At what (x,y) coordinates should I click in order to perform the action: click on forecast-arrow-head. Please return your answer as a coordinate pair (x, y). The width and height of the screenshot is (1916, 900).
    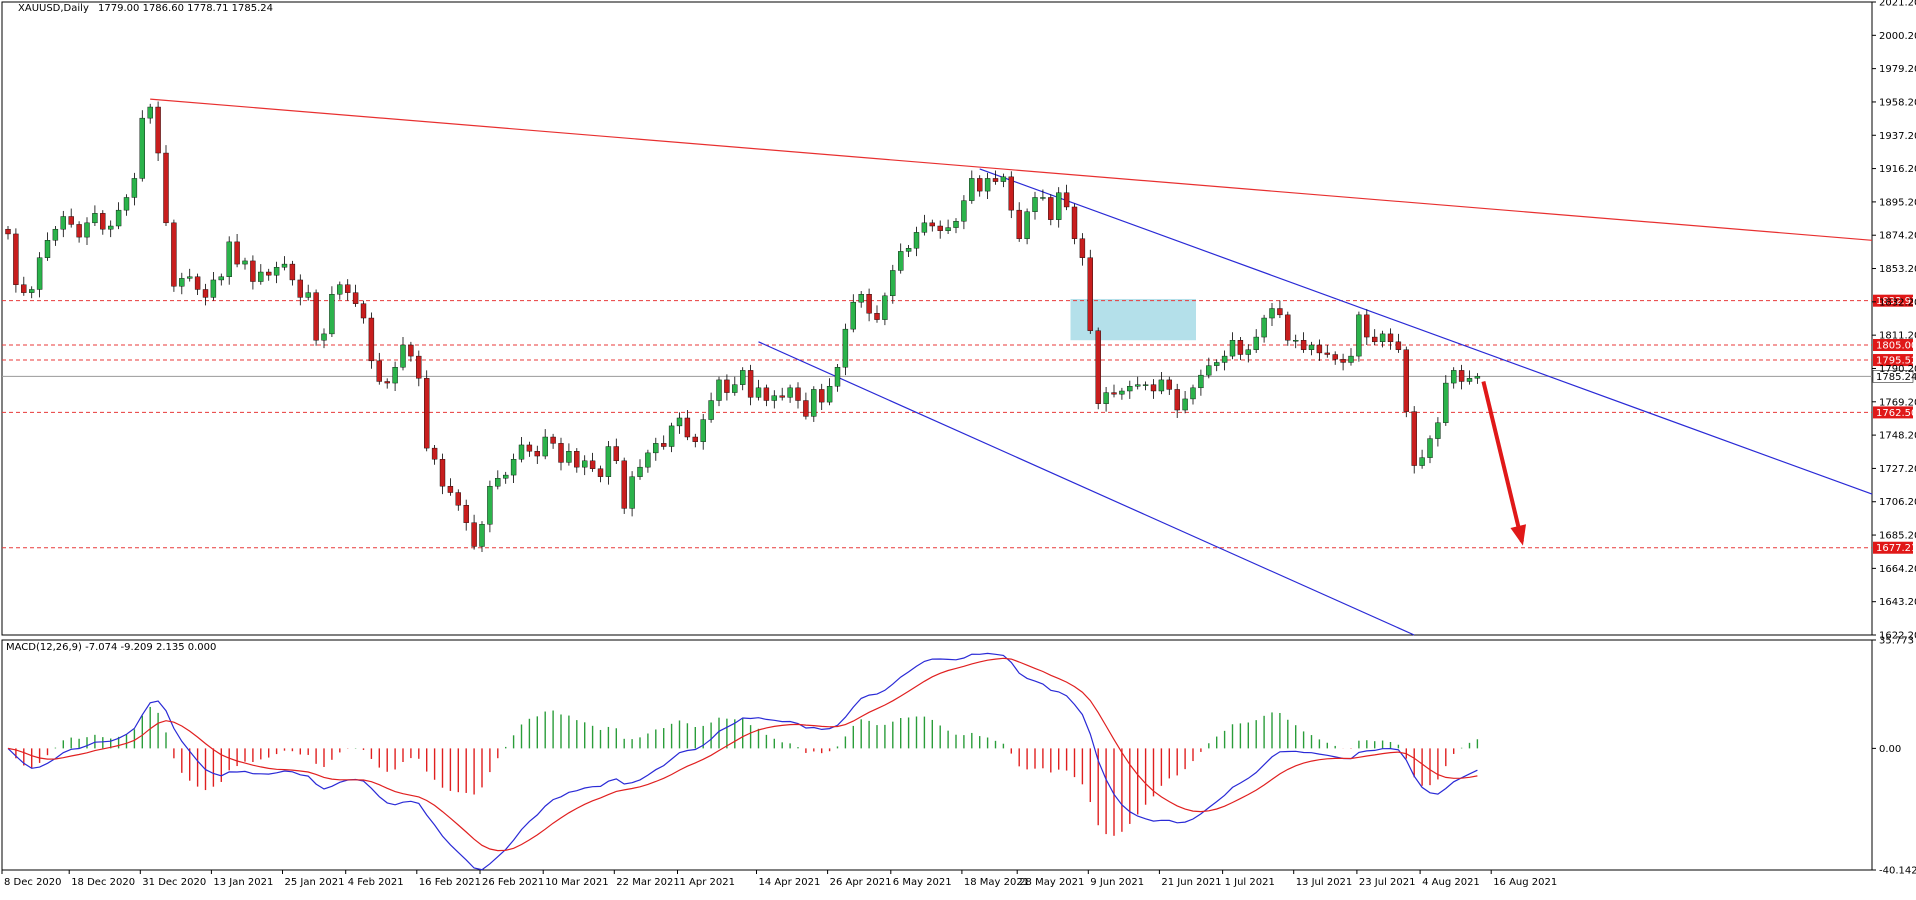
    Looking at the image, I should click on (1518, 535).